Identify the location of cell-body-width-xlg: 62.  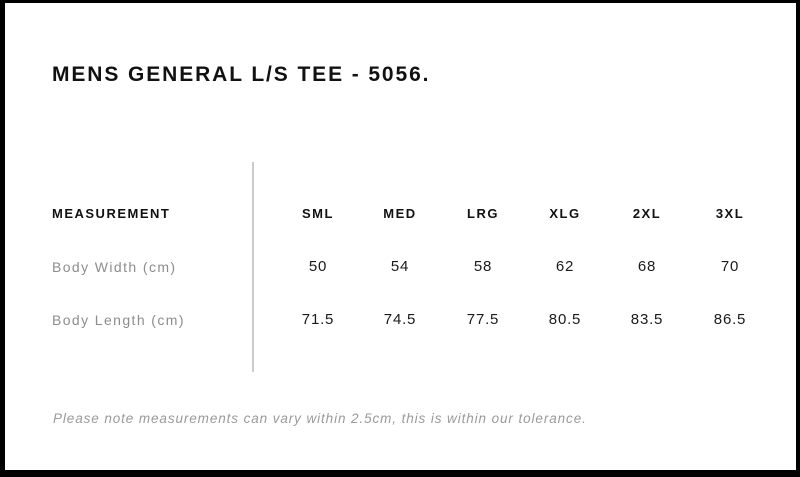
(565, 266).